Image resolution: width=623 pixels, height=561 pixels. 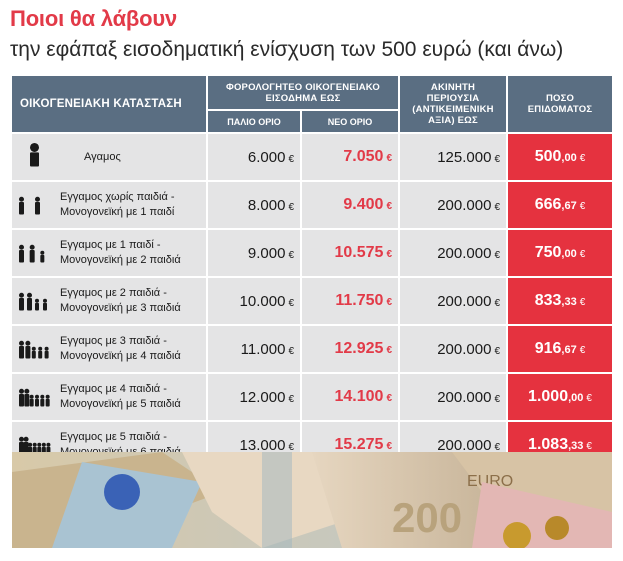 I want to click on header-new-limit: ΝΕΟ ΟΡΙΟ, so click(x=350, y=121).